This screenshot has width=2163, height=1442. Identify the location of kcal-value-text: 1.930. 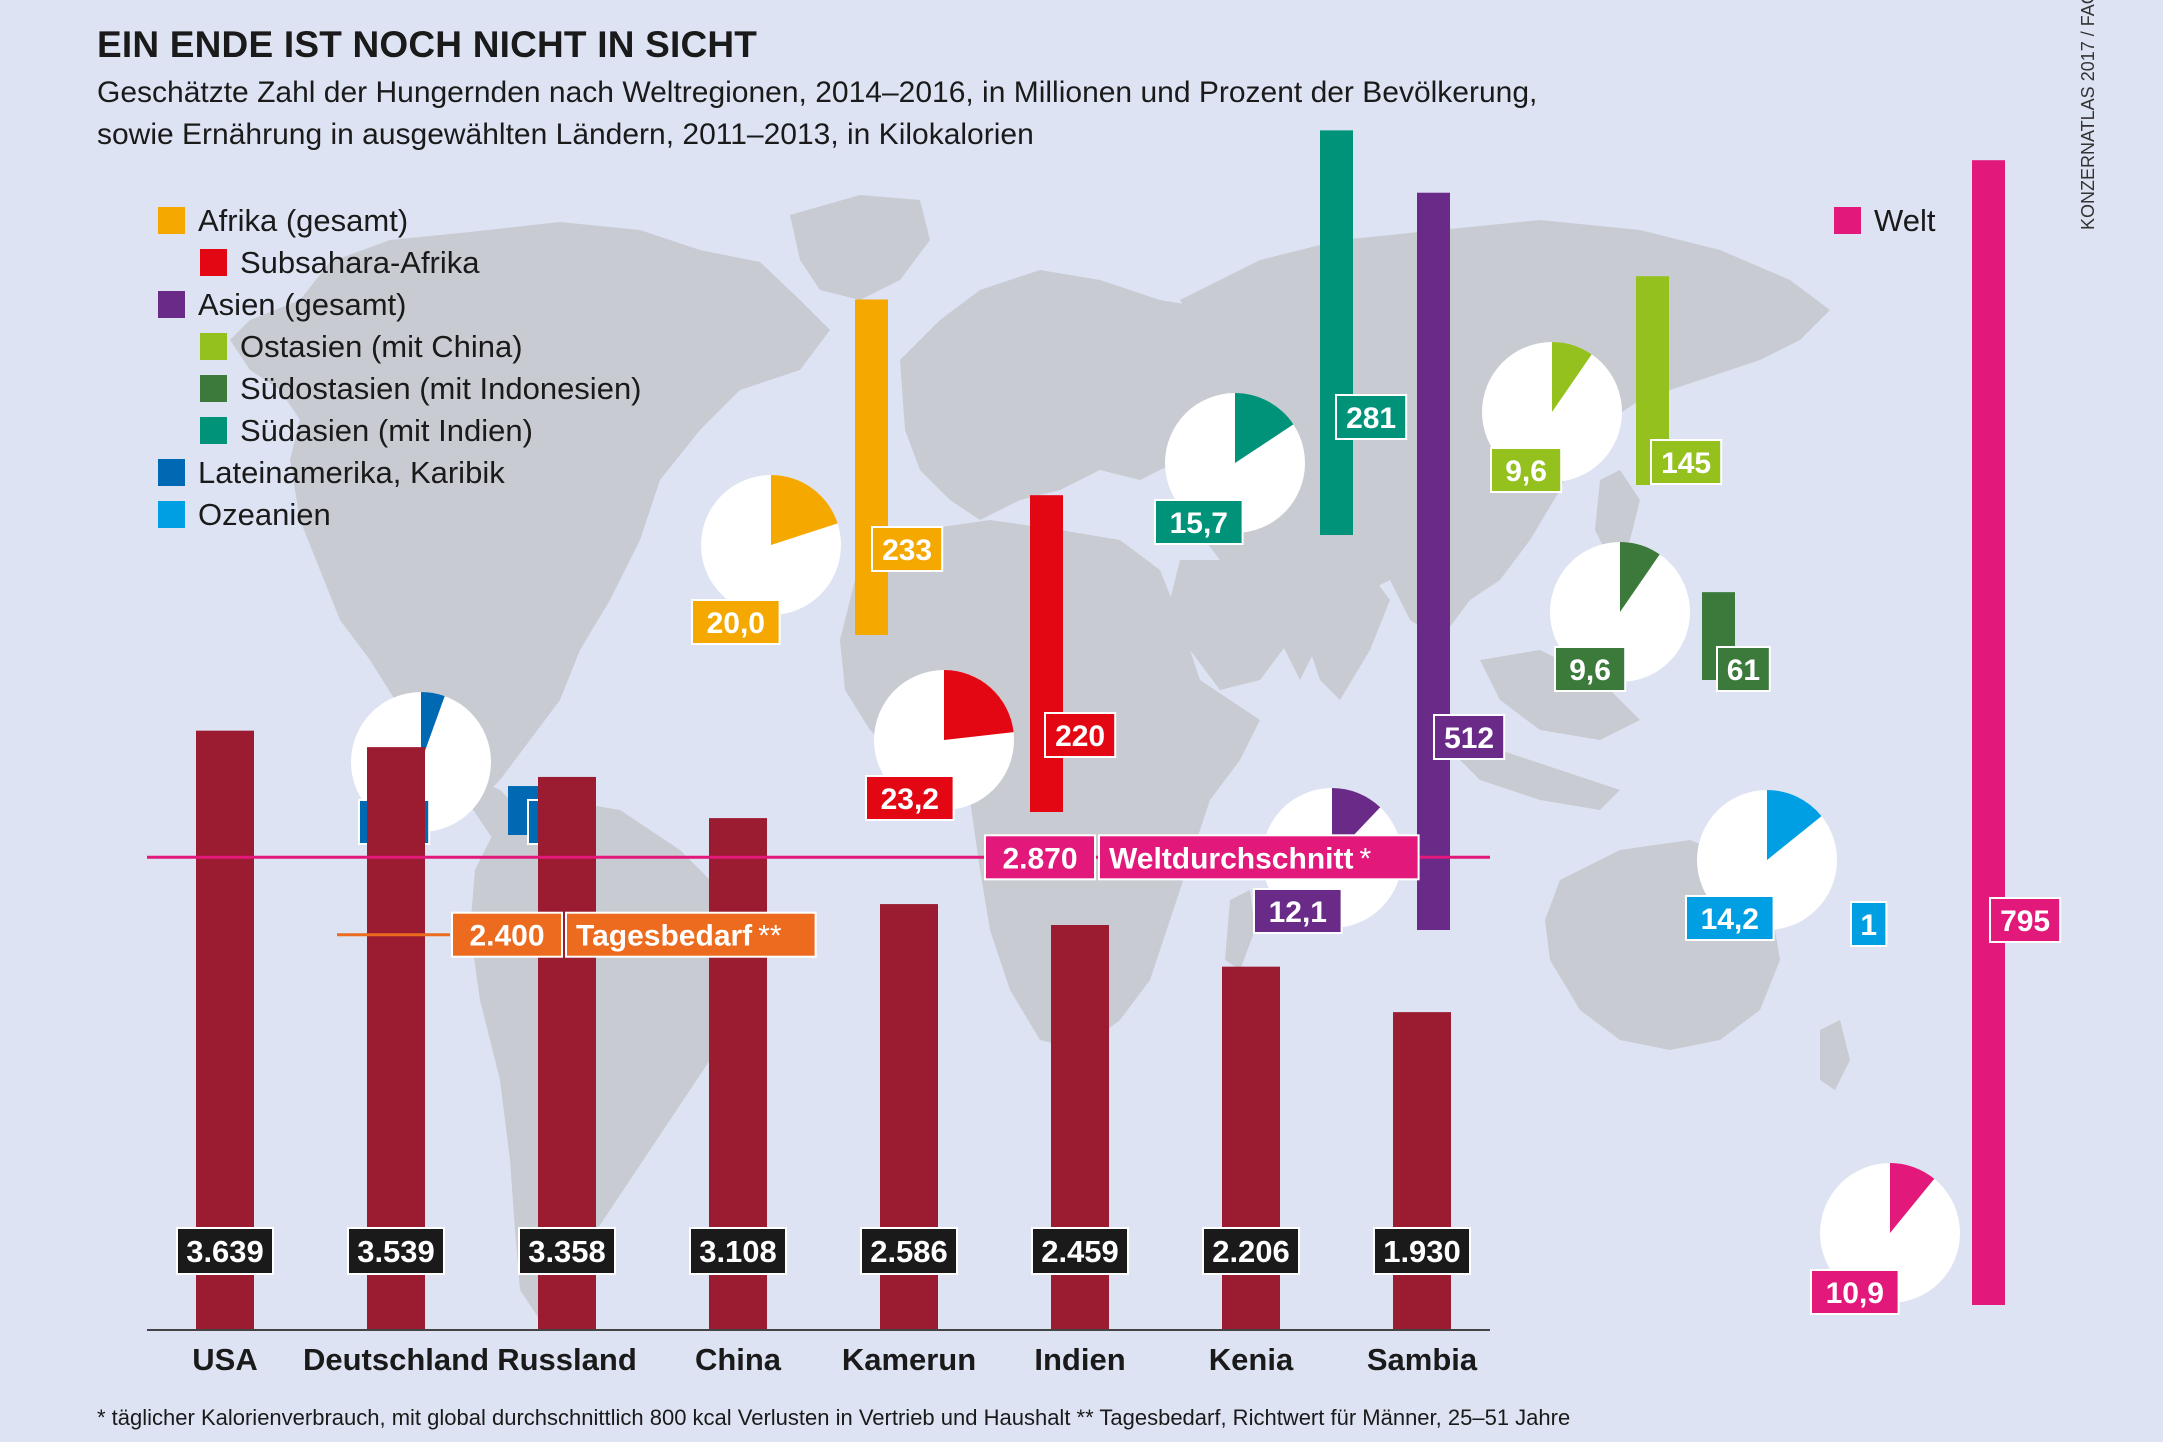
(1422, 1251).